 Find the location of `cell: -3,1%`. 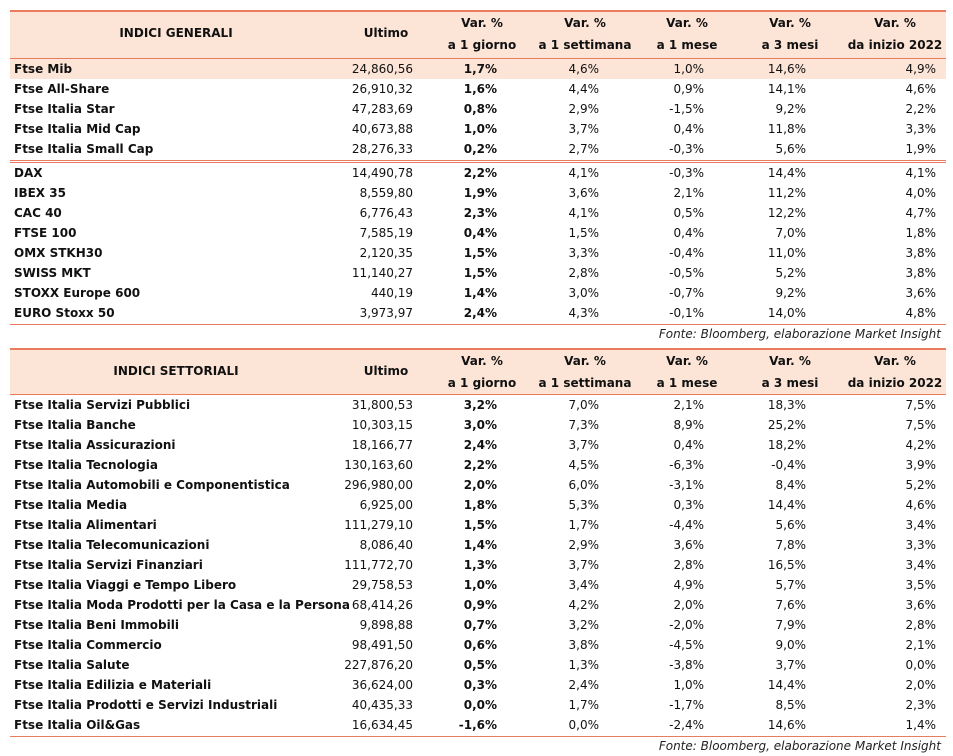

cell: -3,1% is located at coordinates (686, 485).